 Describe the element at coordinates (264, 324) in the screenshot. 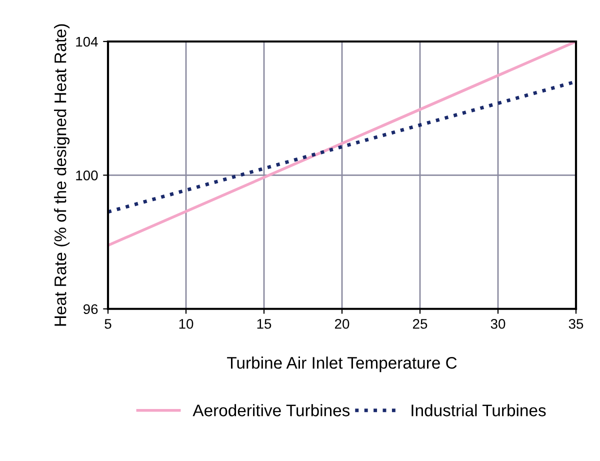

I see `x-tick-label: 15` at that location.